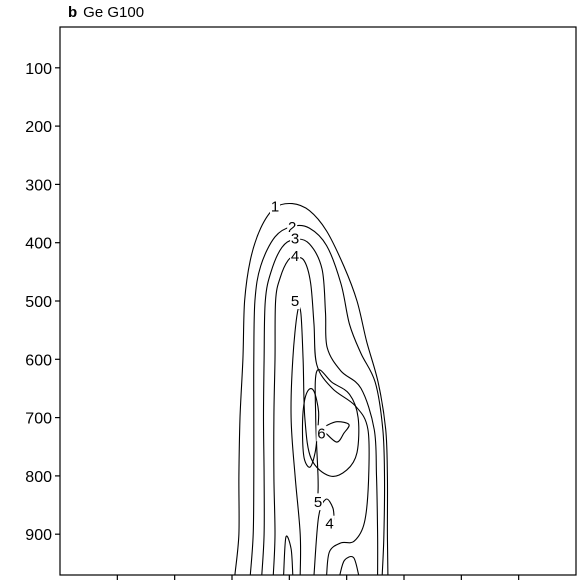 This screenshot has width=581, height=587. I want to click on y-tick-label: 700, so click(38, 419).